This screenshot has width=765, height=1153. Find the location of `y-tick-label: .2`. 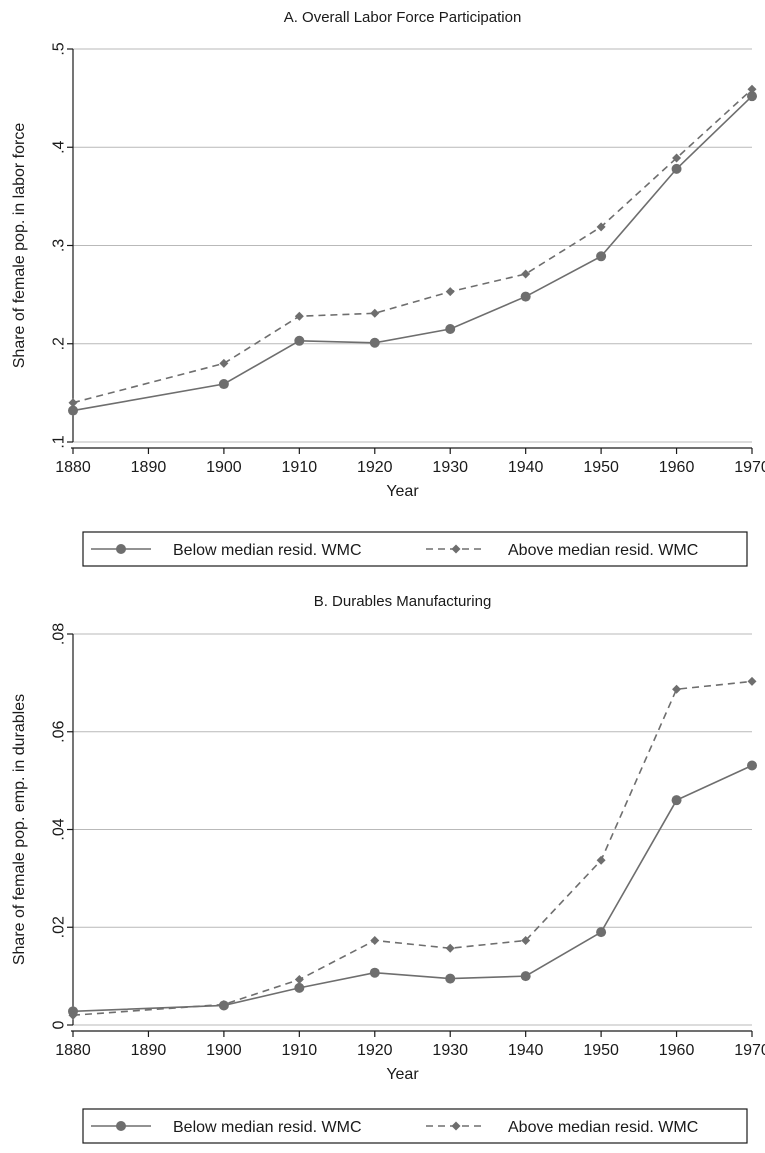

y-tick-label: .2 is located at coordinates (59, 343).